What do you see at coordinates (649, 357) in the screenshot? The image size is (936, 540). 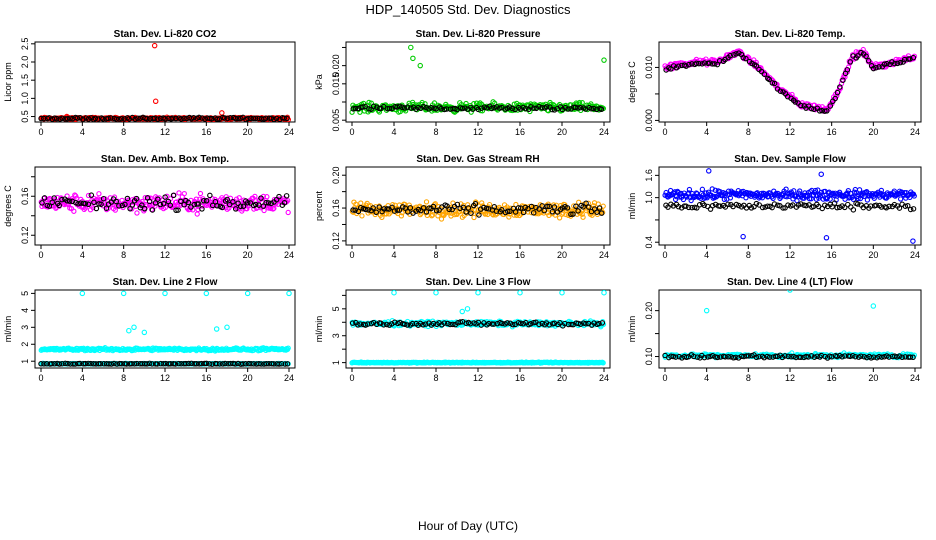 I see `y-tick-label: 0.10` at bounding box center [649, 357].